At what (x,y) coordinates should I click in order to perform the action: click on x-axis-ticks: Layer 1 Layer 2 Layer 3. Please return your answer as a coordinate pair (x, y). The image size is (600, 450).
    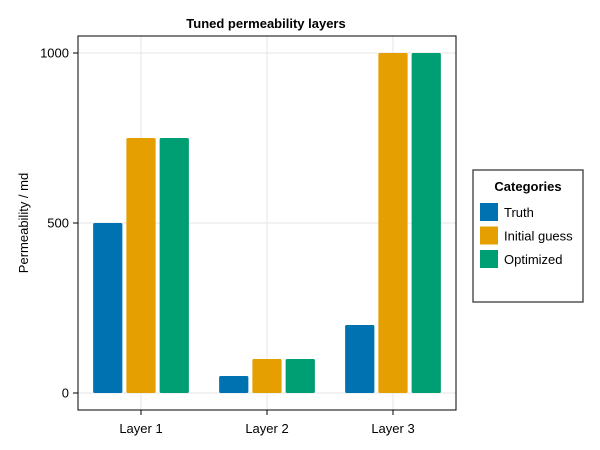
    Looking at the image, I should click on (267, 423).